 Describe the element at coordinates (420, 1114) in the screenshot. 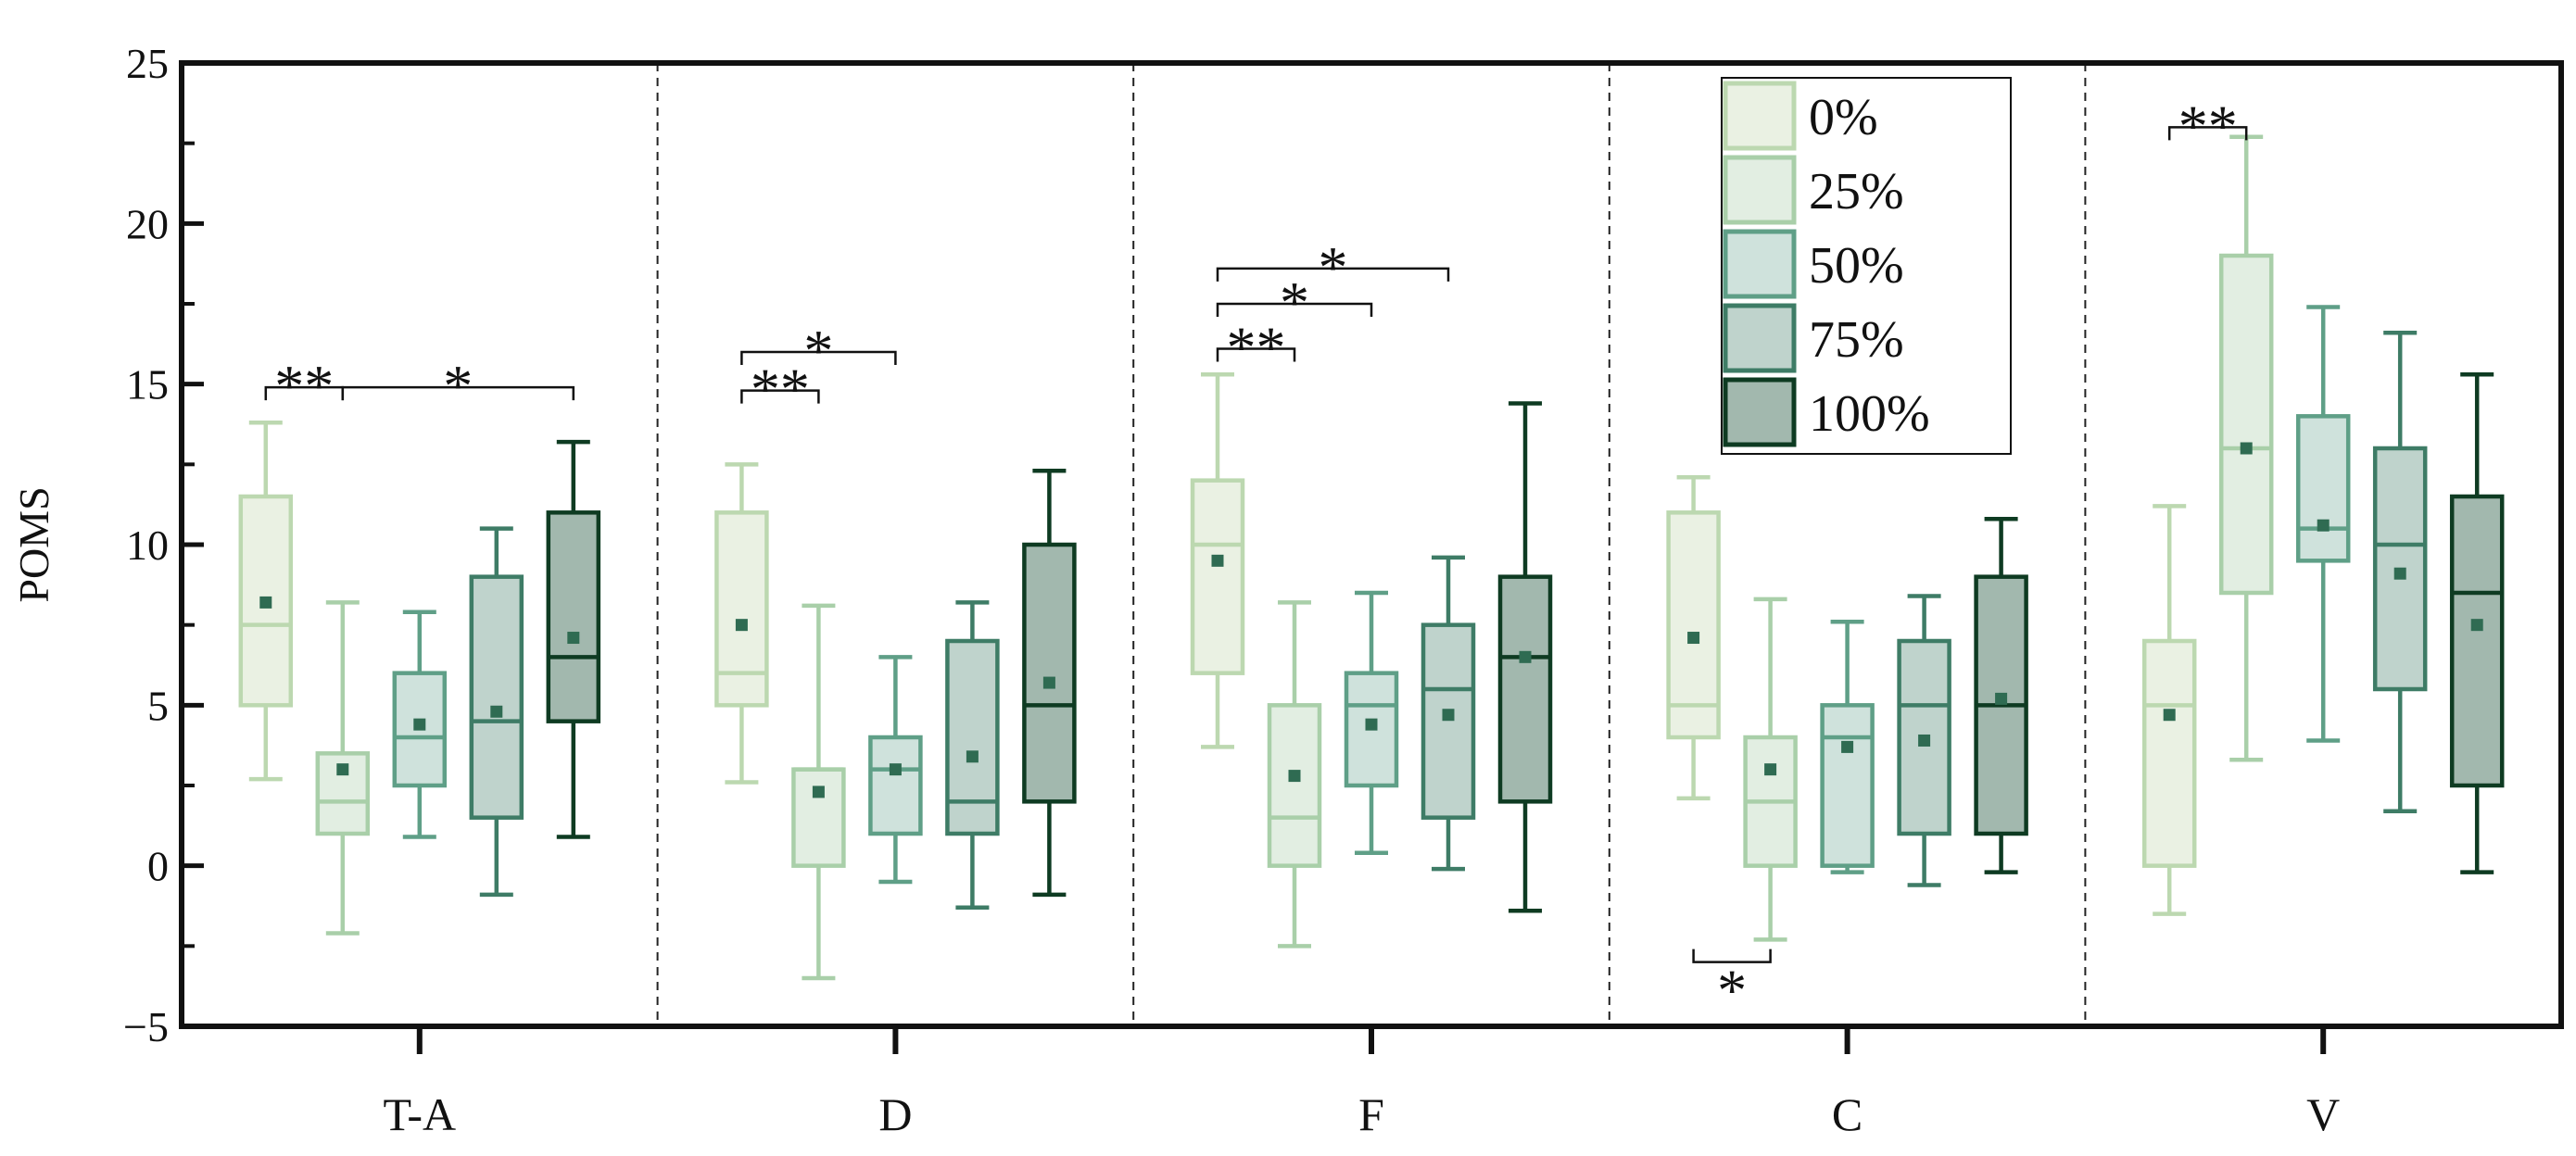

I see `x-tick-label: T-A` at that location.